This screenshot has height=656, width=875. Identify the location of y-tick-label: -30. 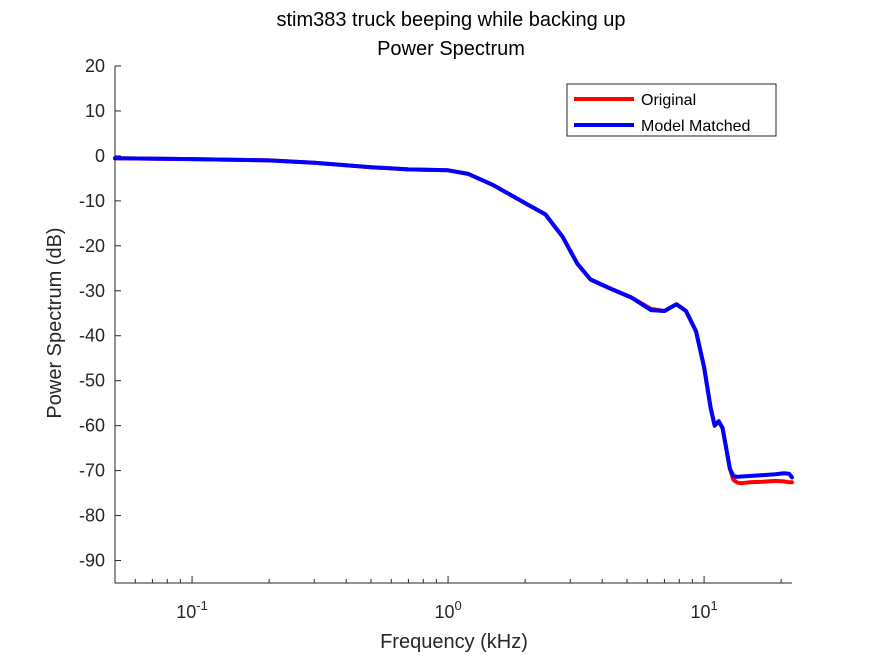
(92, 291).